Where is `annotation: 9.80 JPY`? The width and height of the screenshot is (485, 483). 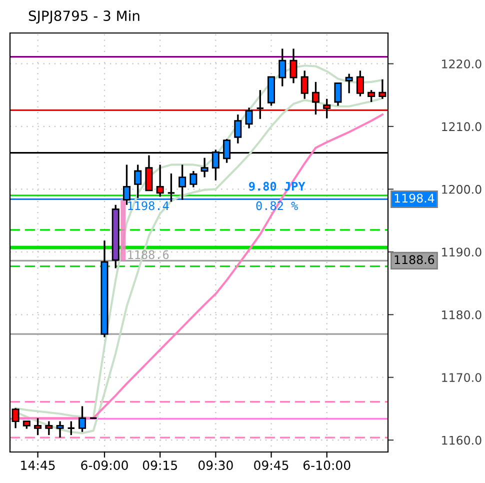 annotation: 9.80 JPY is located at coordinates (277, 186).